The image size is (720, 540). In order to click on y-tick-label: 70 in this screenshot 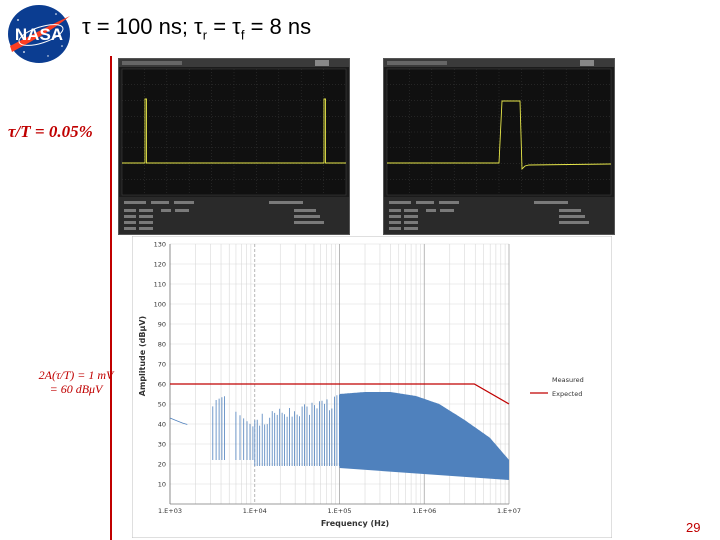, I will do `click(162, 365)`.